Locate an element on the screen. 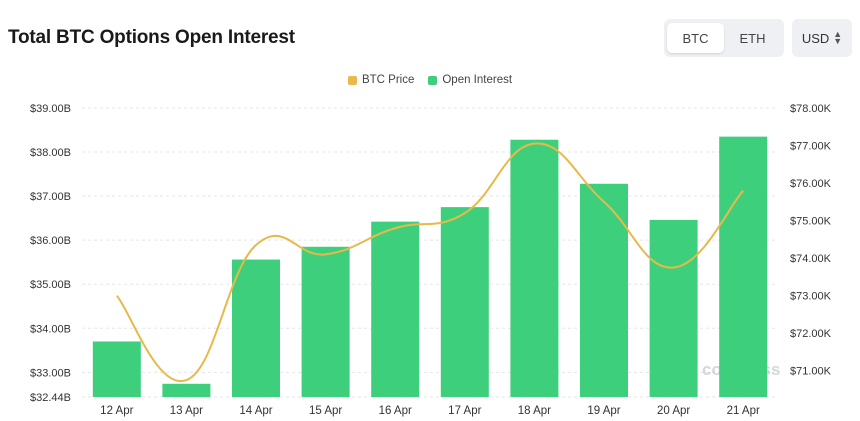 The image size is (860, 421). y-left-tick-label: $35.00B is located at coordinates (50, 285).